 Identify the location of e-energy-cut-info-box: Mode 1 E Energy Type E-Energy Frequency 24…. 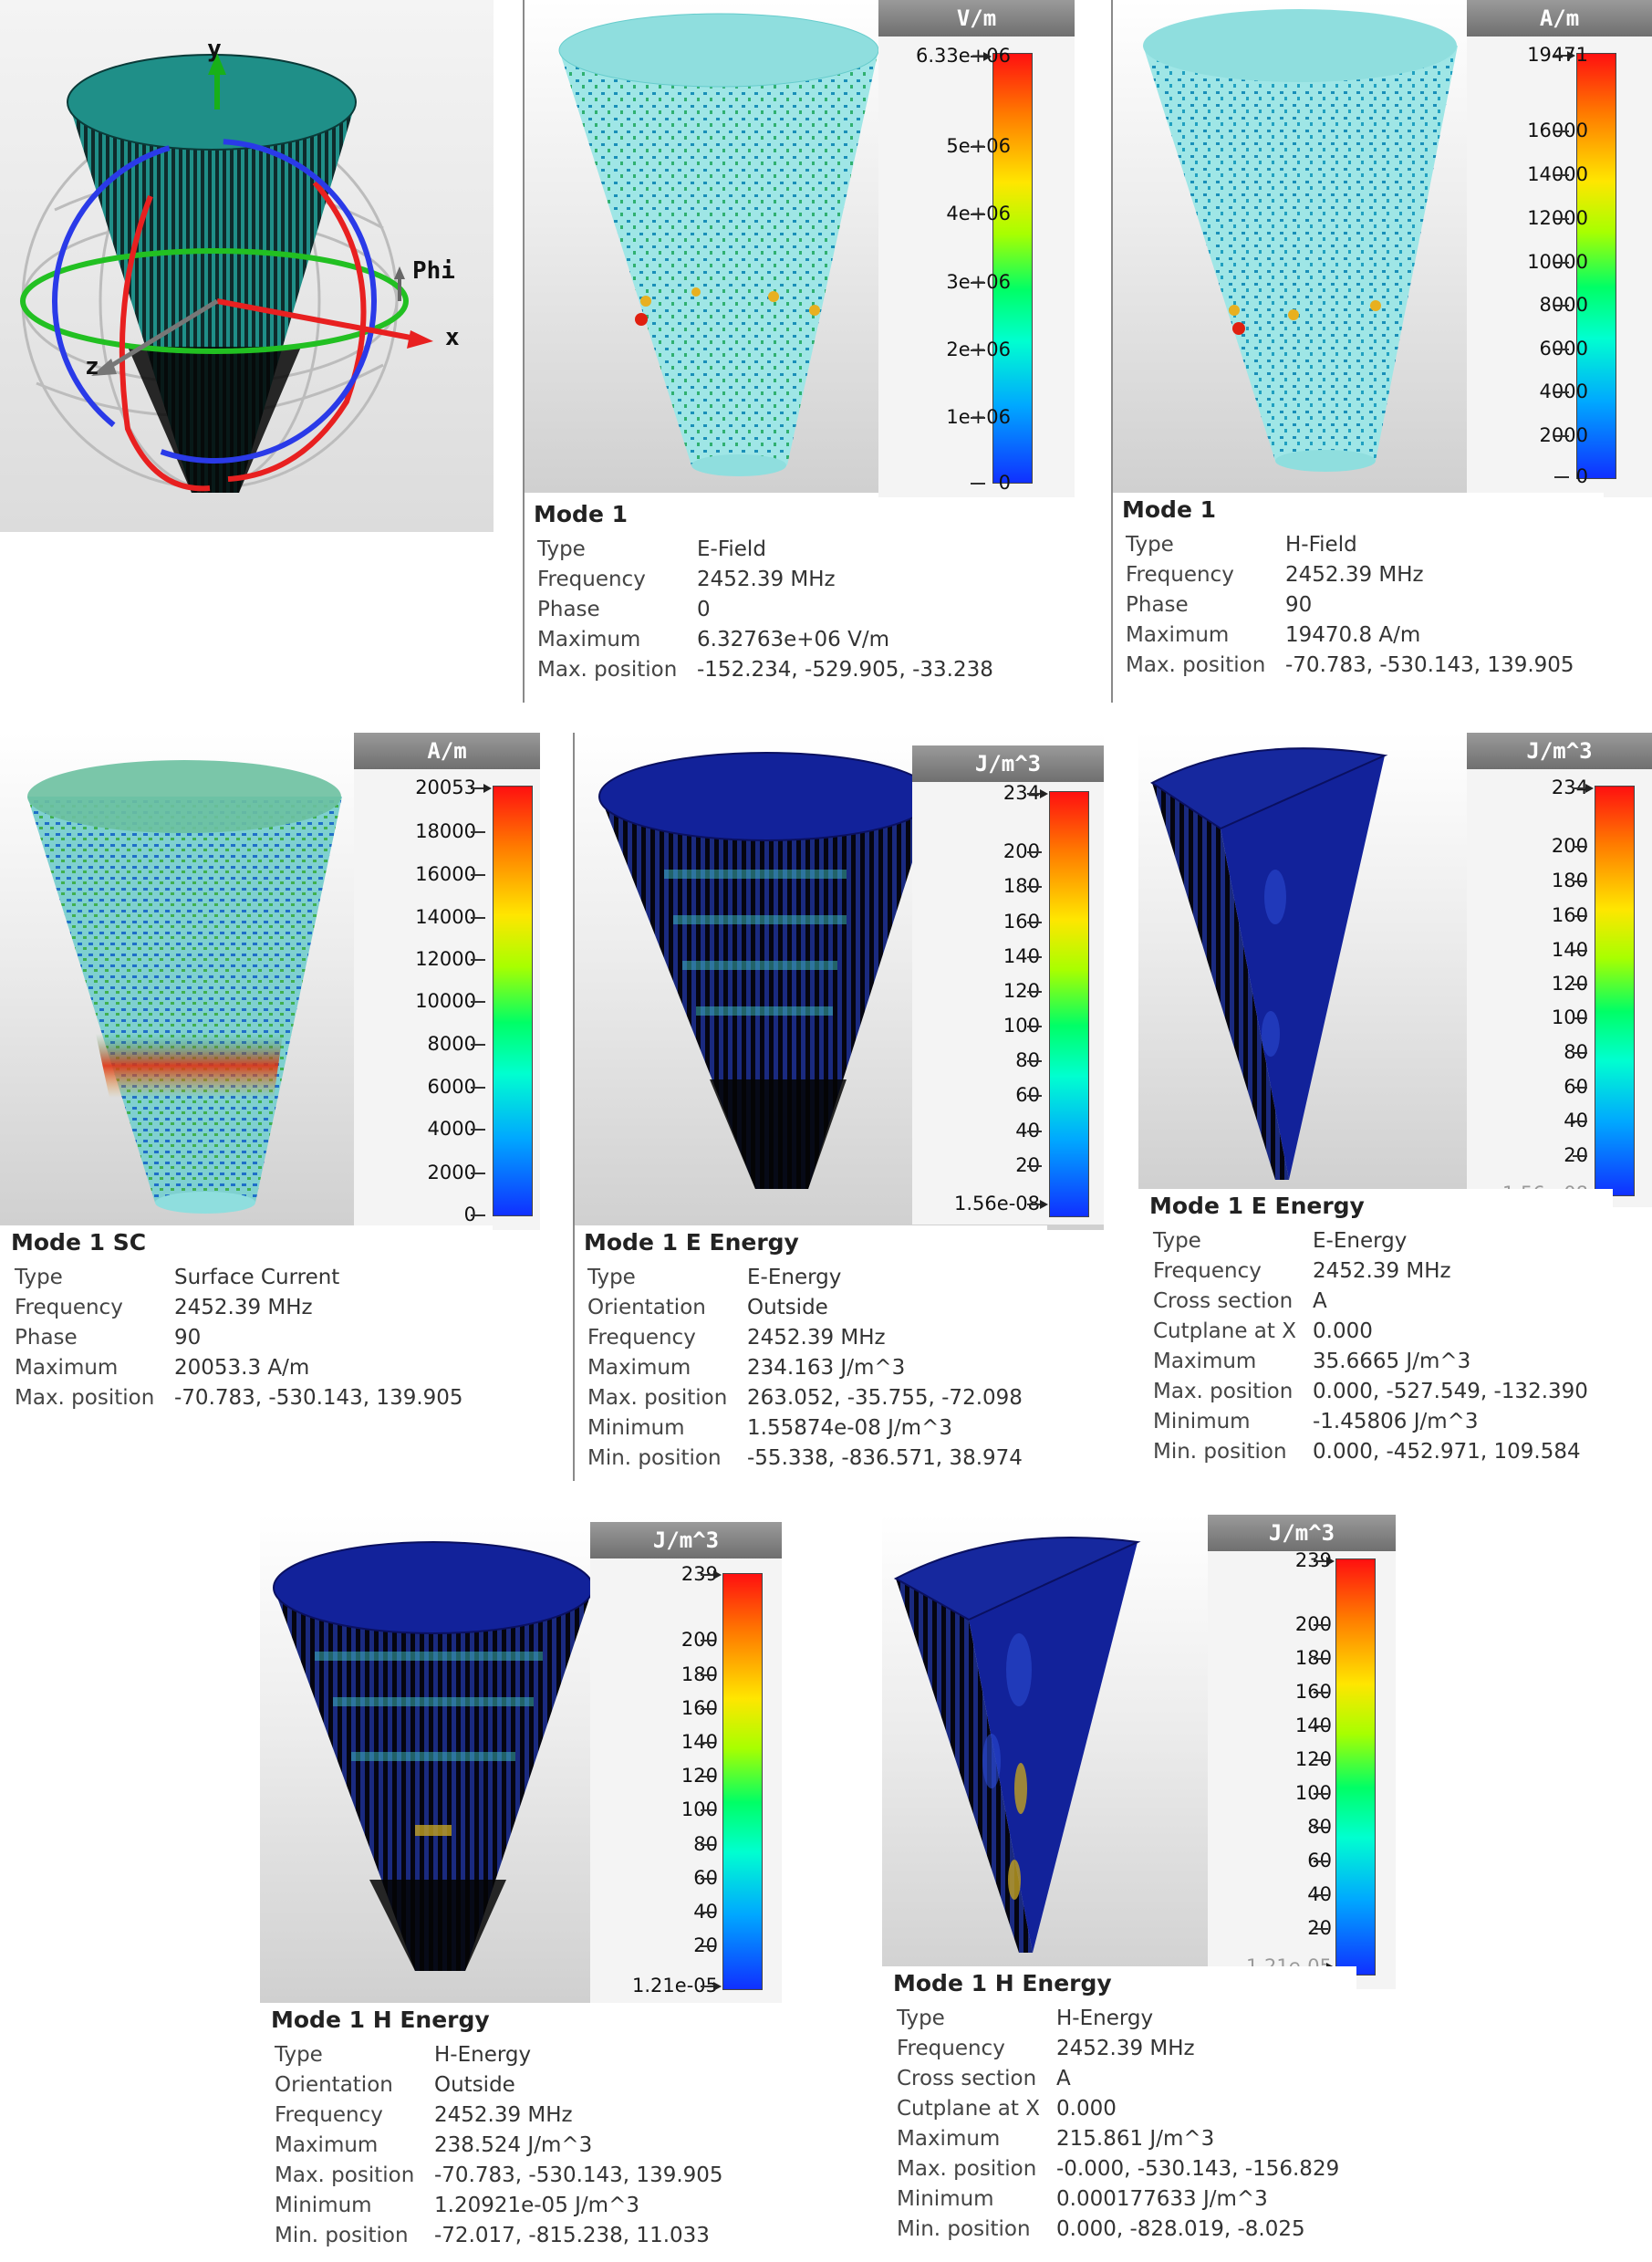
(1375, 1335).